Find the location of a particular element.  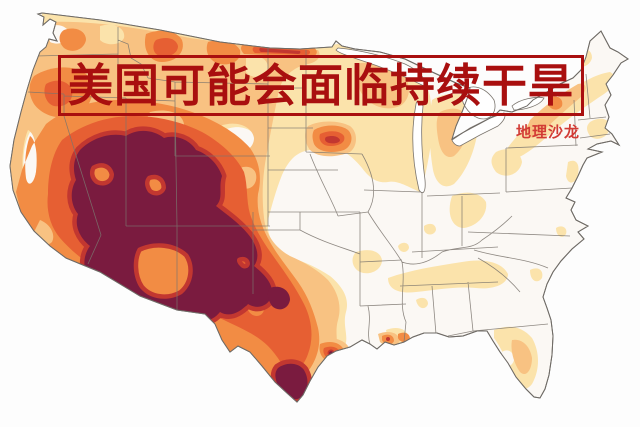

watermark-text: 地理沙龙 is located at coordinates (548, 132).